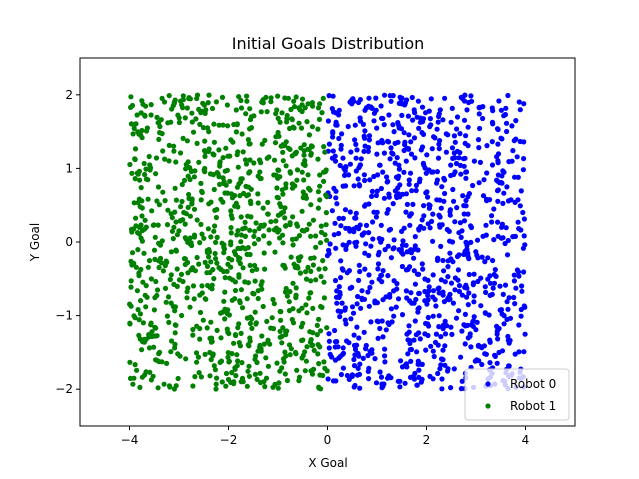 The height and width of the screenshot is (479, 639). Describe the element at coordinates (327, 463) in the screenshot. I see `x-axis-label: X Goal` at that location.